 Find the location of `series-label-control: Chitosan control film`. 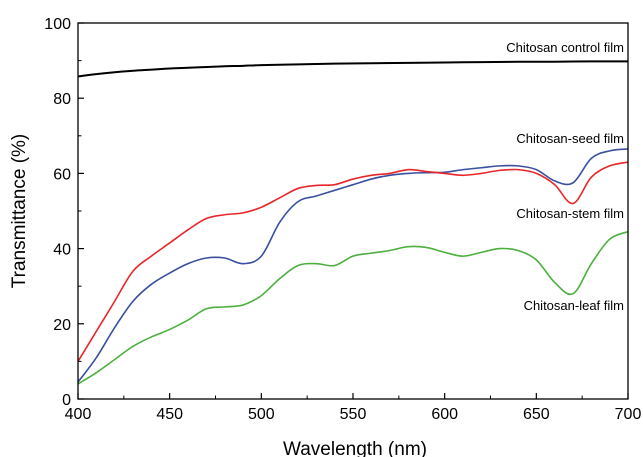

series-label-control: Chitosan control film is located at coordinates (565, 47).